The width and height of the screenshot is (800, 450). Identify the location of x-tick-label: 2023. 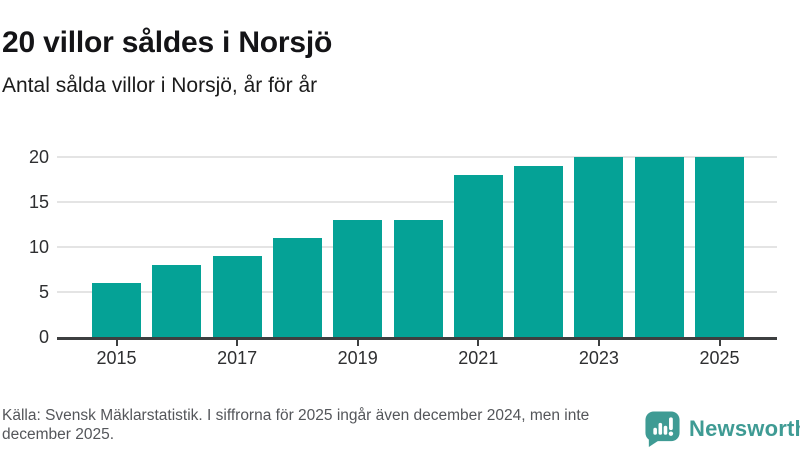
(598, 358).